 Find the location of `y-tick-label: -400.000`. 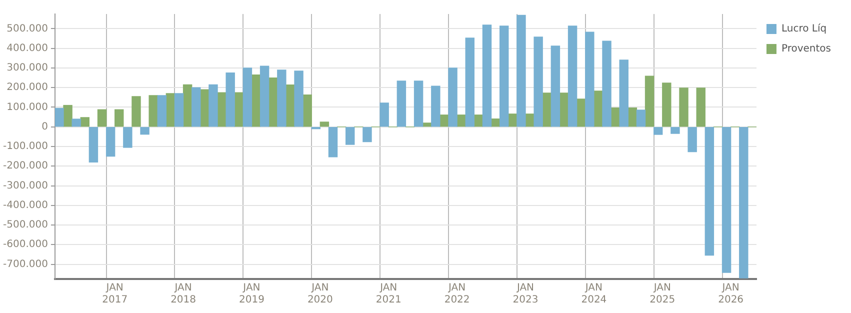

y-tick-label: -400.000 is located at coordinates (25, 205).